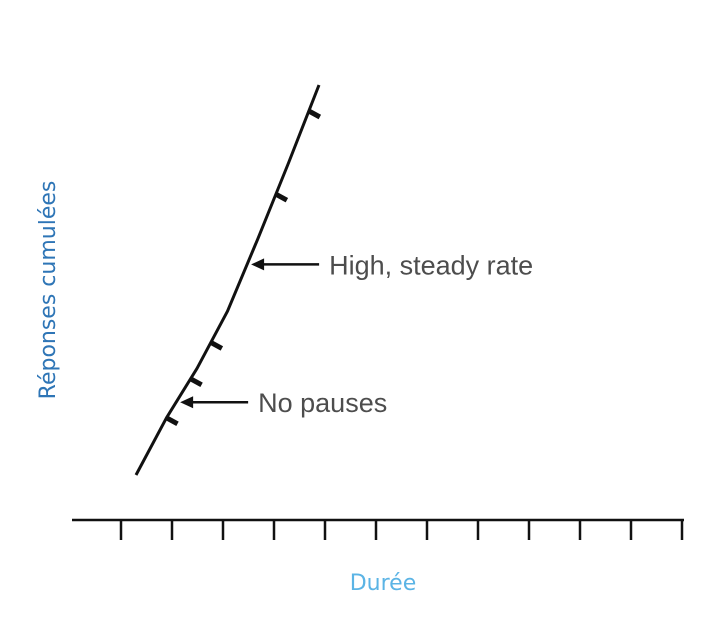 The height and width of the screenshot is (640, 716). What do you see at coordinates (431, 265) in the screenshot?
I see `annotation-label: High, steady rate` at bounding box center [431, 265].